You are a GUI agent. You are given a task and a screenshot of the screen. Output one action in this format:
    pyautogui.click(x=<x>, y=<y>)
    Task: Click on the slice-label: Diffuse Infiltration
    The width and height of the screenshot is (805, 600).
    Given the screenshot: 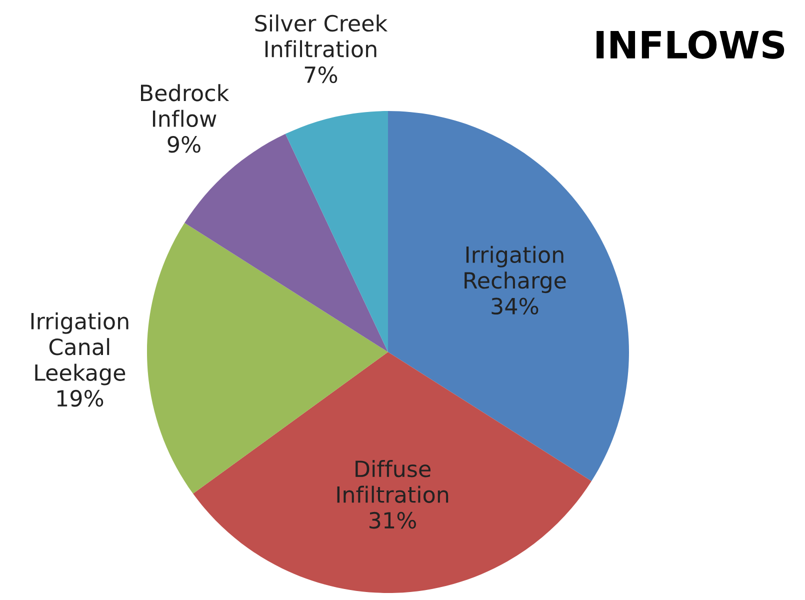 What is the action you would take?
    pyautogui.click(x=392, y=481)
    